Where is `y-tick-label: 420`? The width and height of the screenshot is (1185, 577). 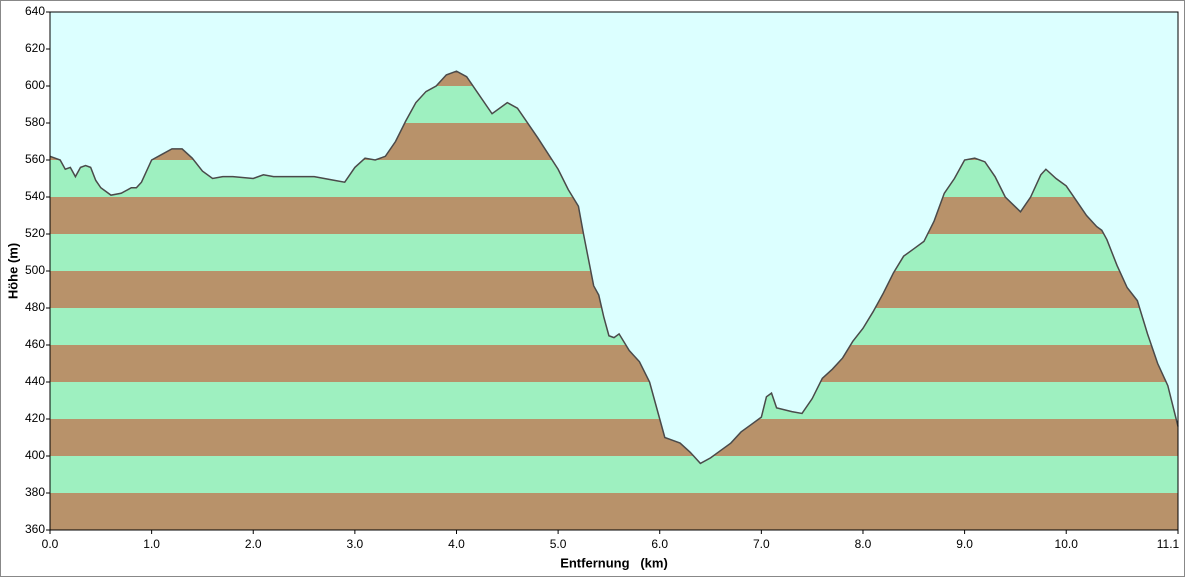 y-tick-label: 420 is located at coordinates (35, 418).